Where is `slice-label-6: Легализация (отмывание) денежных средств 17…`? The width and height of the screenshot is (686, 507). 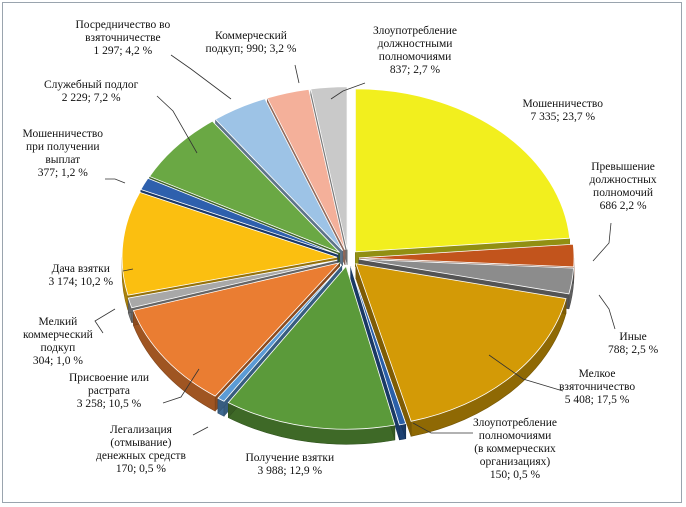
slice-label-6: Легализация (отмывание) денежных средств 17… is located at coordinates (141, 450).